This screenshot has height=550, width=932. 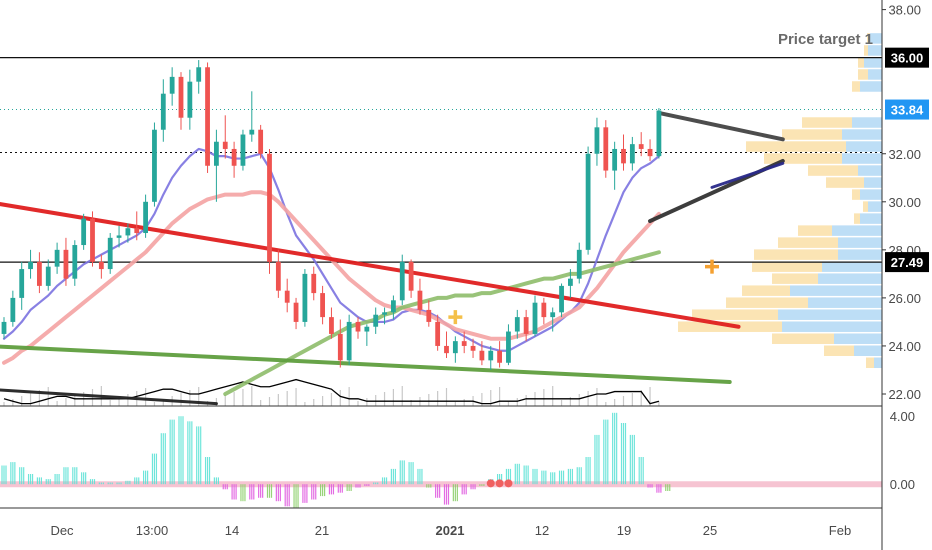 What do you see at coordinates (907, 58) in the screenshot?
I see `price-tag-label: 36.00` at bounding box center [907, 58].